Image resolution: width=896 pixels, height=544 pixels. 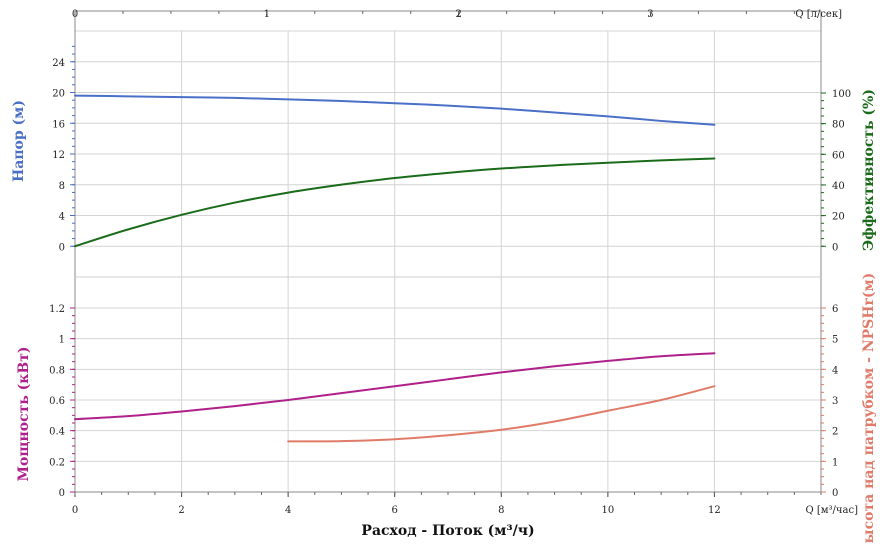 What do you see at coordinates (288, 510) in the screenshot?
I see `x-tick-label: 4` at bounding box center [288, 510].